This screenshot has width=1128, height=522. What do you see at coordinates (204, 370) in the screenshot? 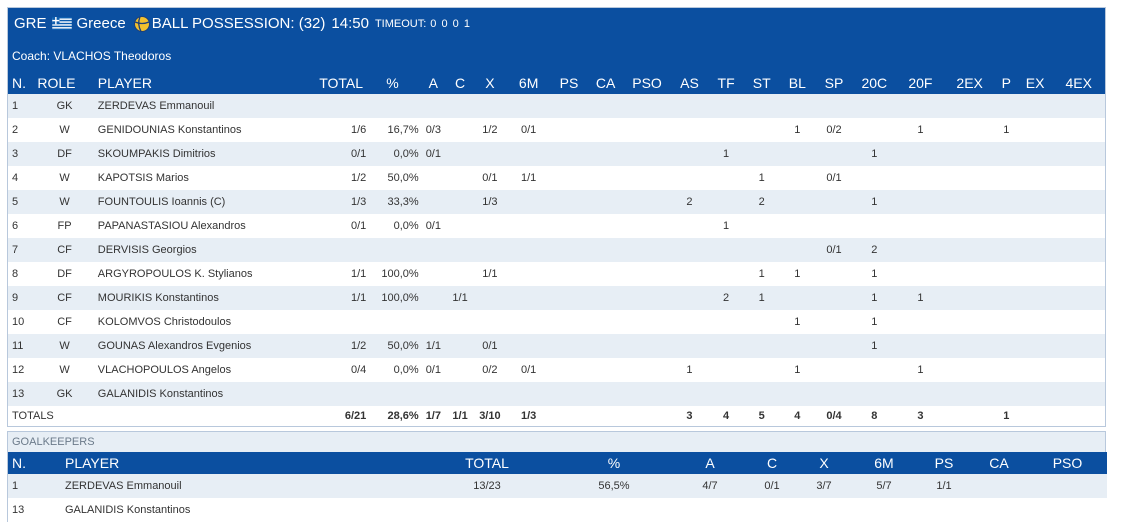
I see `cell-player: VLACHOPOULOS Angelos` at bounding box center [204, 370].